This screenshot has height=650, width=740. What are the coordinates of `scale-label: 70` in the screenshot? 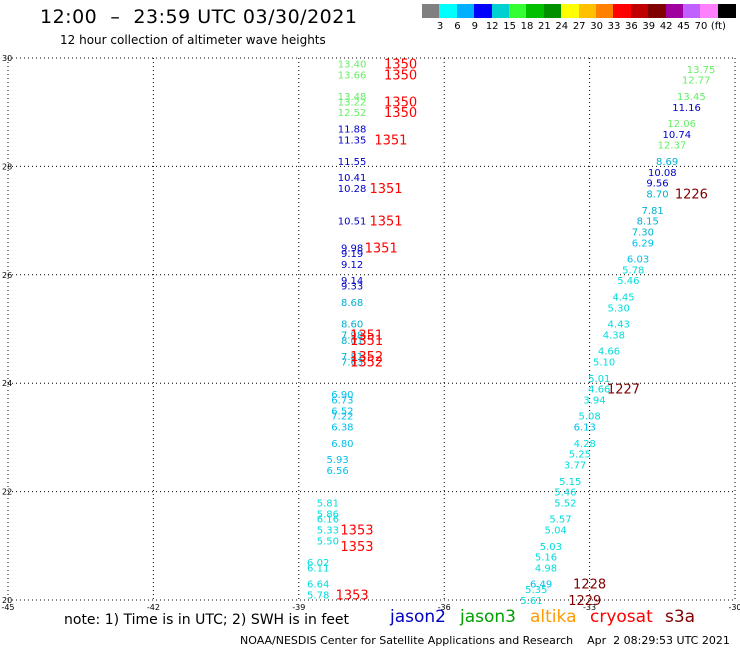 It's located at (701, 26).